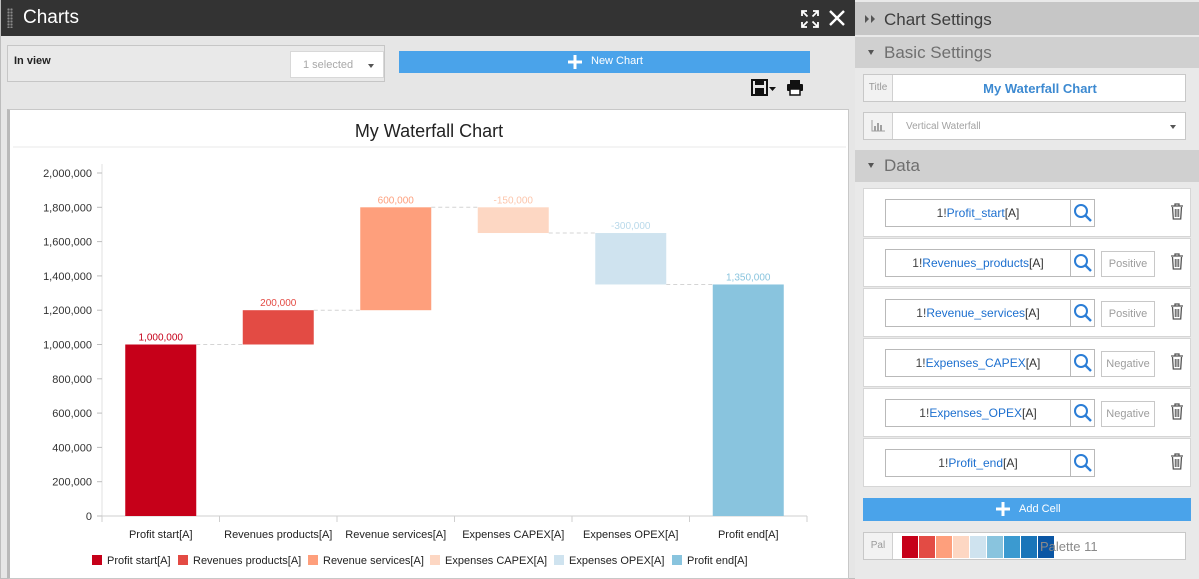 The height and width of the screenshot is (579, 1199). What do you see at coordinates (837, 18) in the screenshot?
I see `close-icon` at bounding box center [837, 18].